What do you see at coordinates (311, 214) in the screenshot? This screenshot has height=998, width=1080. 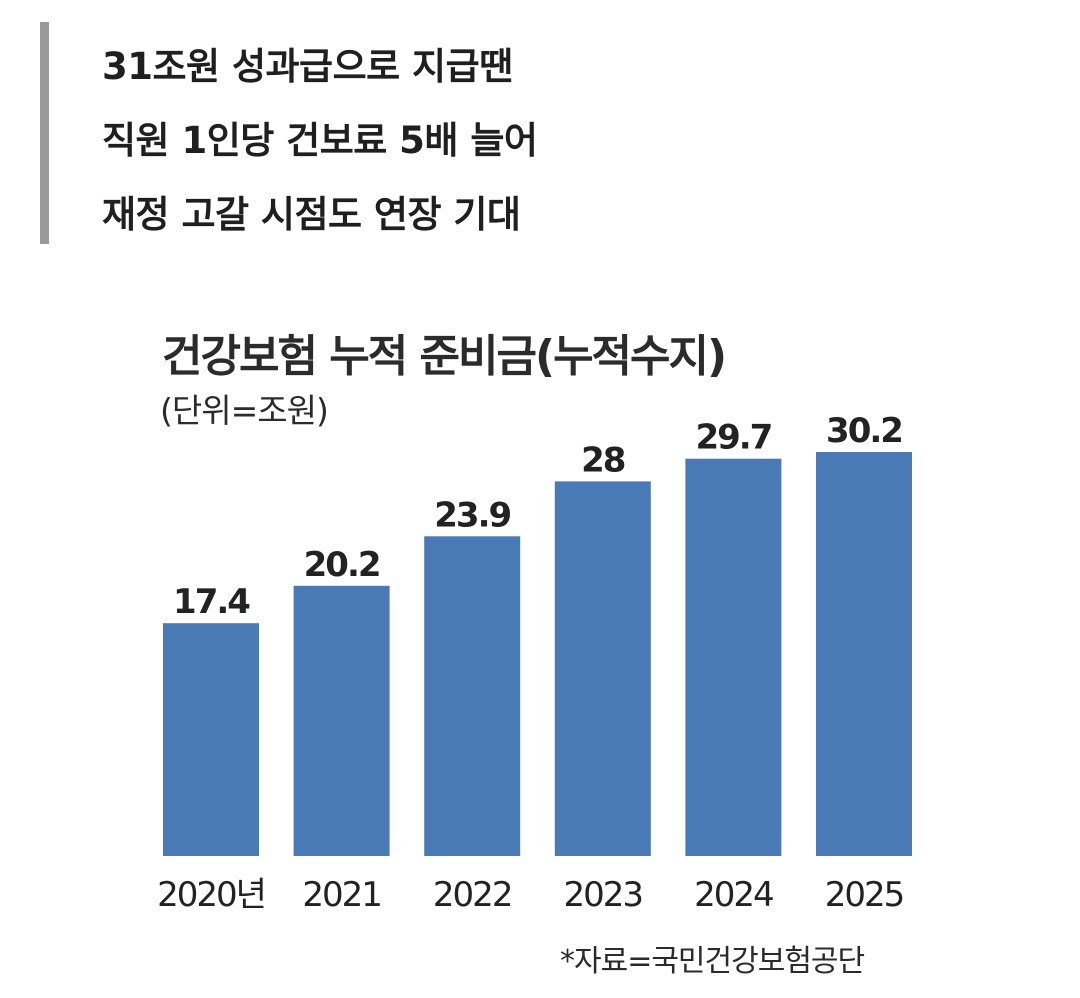 I see `headline-line-3: 재정 고갈 시점도 연장 기대` at bounding box center [311, 214].